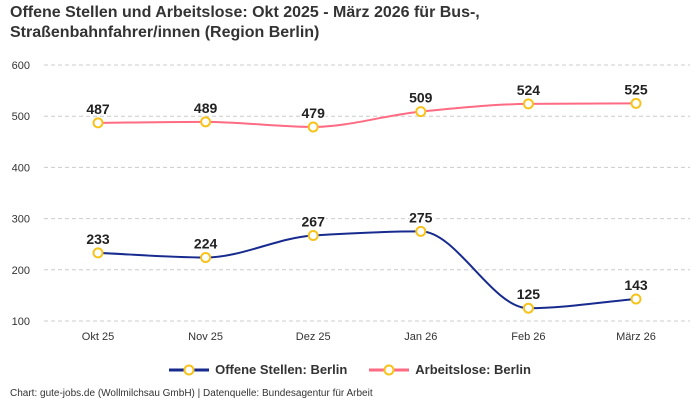 This screenshot has width=700, height=400. I want to click on y-tick-label: 400, so click(21, 168).